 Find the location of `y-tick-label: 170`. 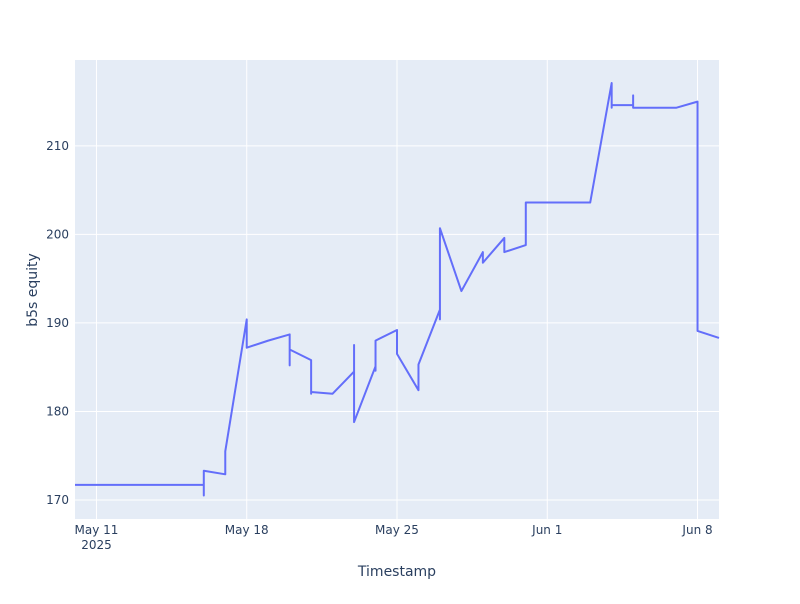

y-tick-label: 170 is located at coordinates (57, 500).